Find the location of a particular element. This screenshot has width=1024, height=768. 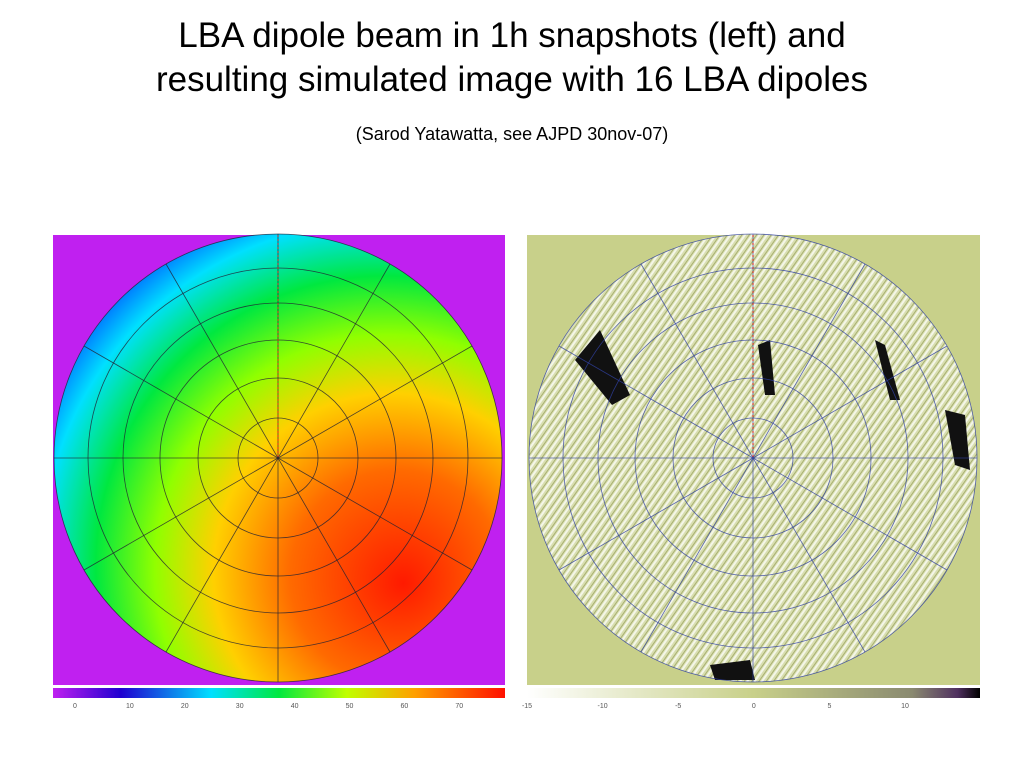

colorbar-label: 20 is located at coordinates (185, 706).